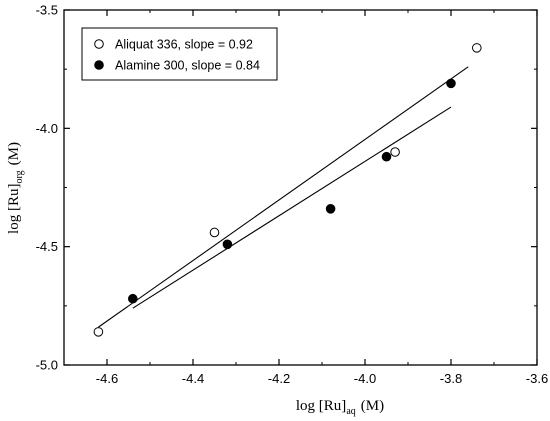 Image resolution: width=550 pixels, height=421 pixels. What do you see at coordinates (47, 365) in the screenshot?
I see `y-tick-label: -5.0` at bounding box center [47, 365].